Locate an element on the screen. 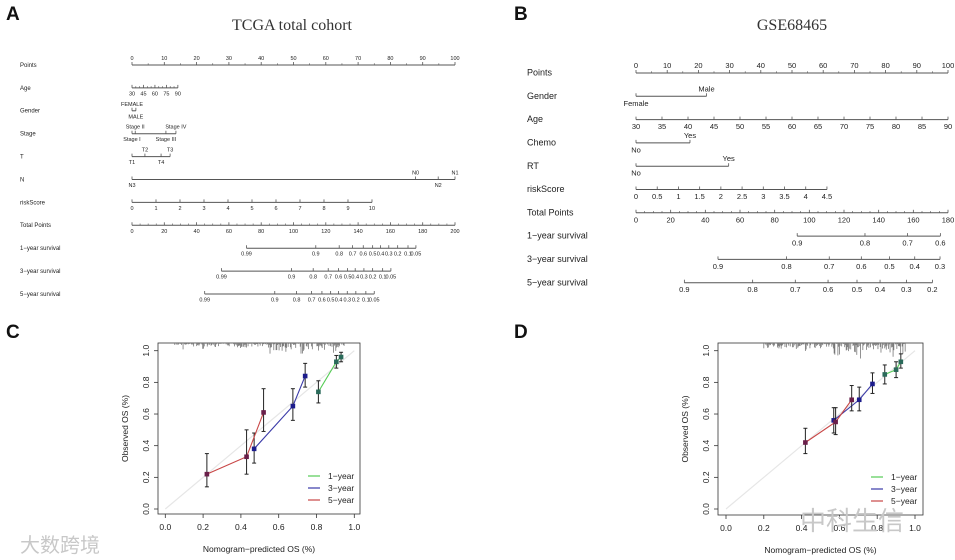 The image size is (955, 560). nomogram-axis-points: Points 0 10 20 30 40 50 60 70 80 90 100 is located at coordinates (240, 62).